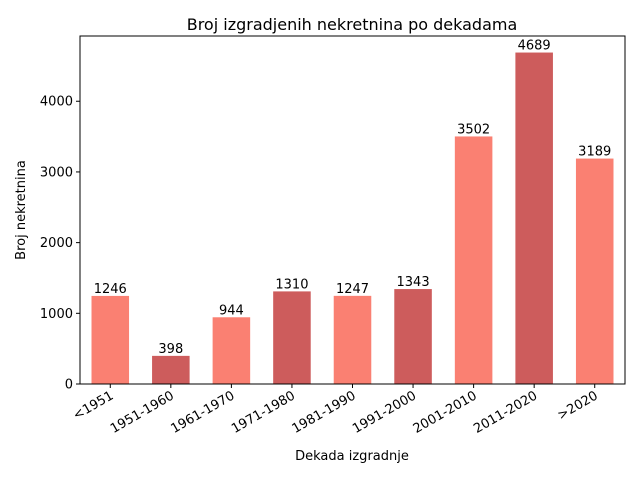 This screenshot has height=480, width=640. I want to click on x-tick-label-6: 2001-2010, so click(445, 412).